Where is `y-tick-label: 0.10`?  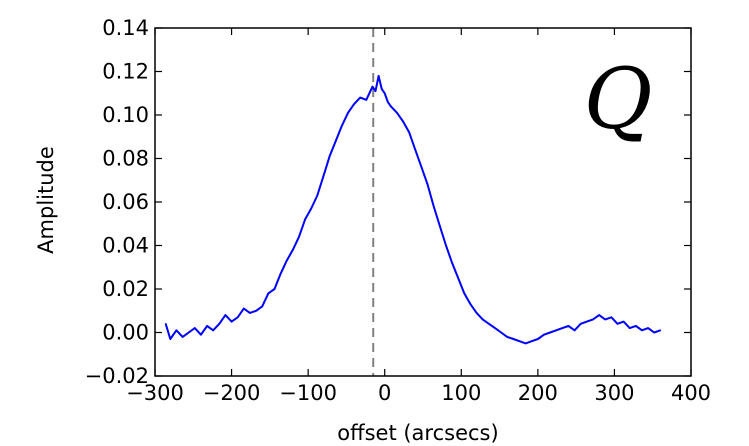
y-tick-label: 0.10 is located at coordinates (125, 115).